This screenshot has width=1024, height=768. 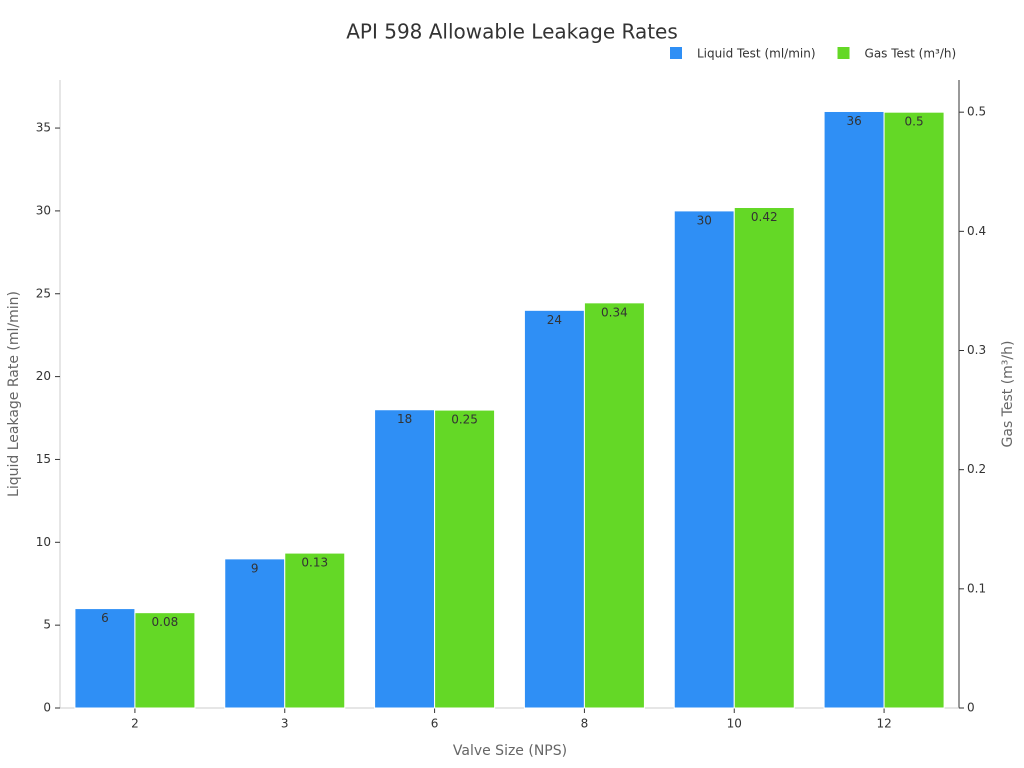 What do you see at coordinates (976, 112) in the screenshot?
I see `y2-tick-label: 0.5` at bounding box center [976, 112].